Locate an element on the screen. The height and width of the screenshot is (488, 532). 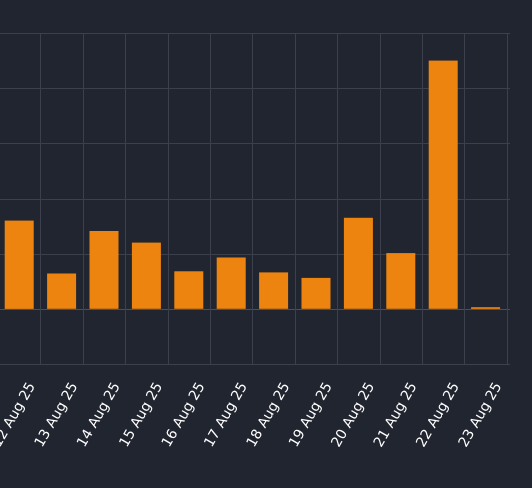
x-tick-label: 23 Aug 25 is located at coordinates (481, 415).